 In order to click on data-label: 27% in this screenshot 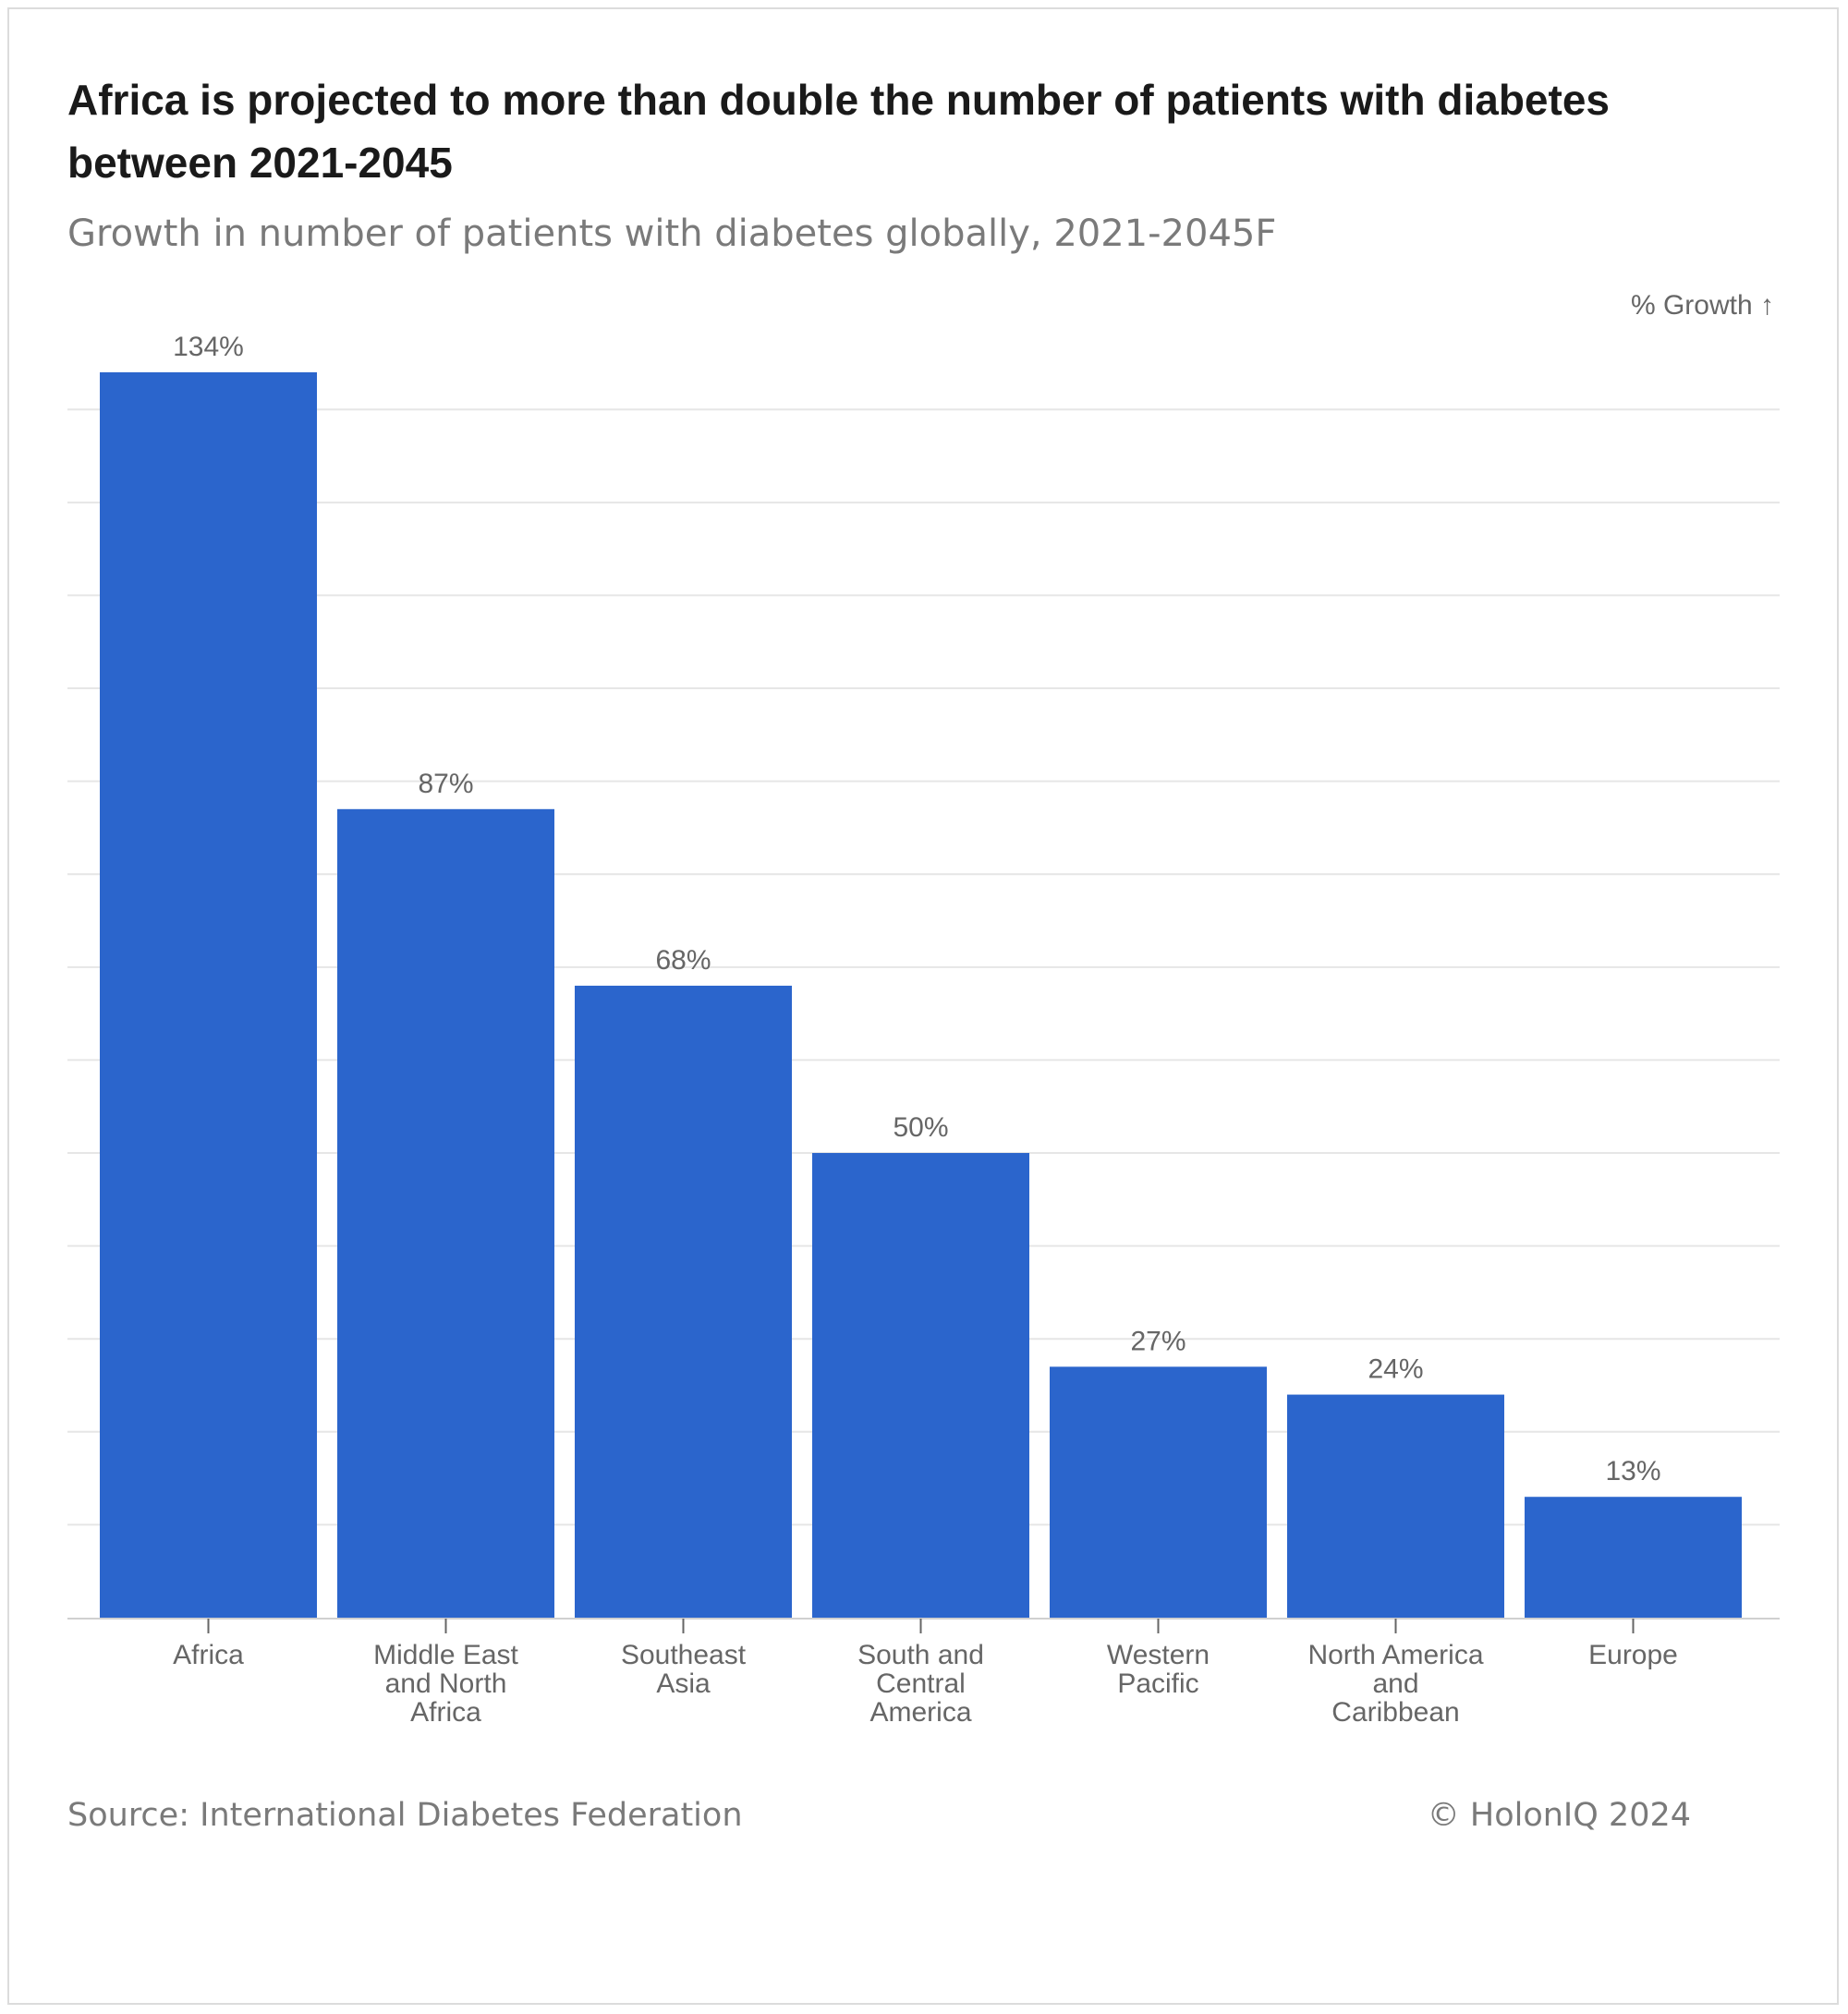, I will do `click(1157, 1341)`.